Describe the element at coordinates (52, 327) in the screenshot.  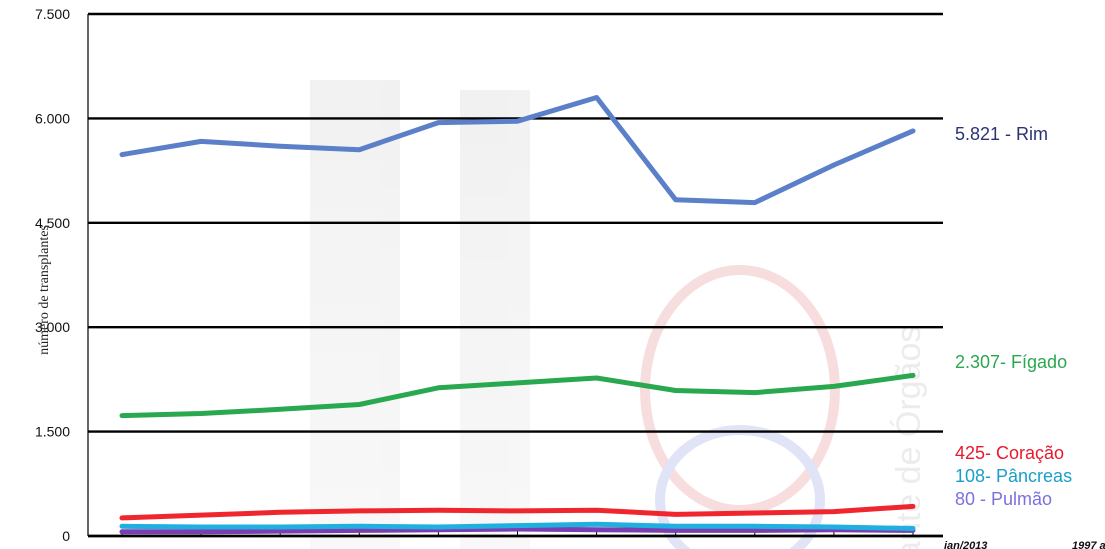
I see `y-tick-label: 3.000` at that location.